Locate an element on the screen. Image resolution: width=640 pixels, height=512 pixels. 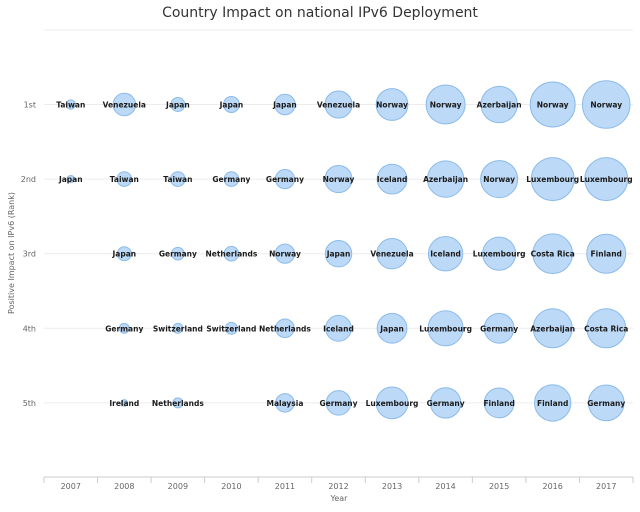
x-tick-label: 2010 is located at coordinates (231, 486).